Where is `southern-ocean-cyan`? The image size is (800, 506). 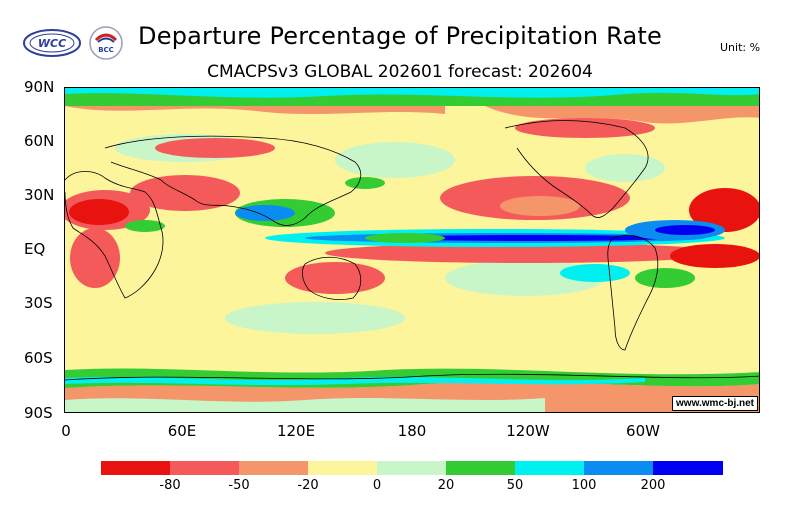 southern-ocean-cyan is located at coordinates (355, 381).